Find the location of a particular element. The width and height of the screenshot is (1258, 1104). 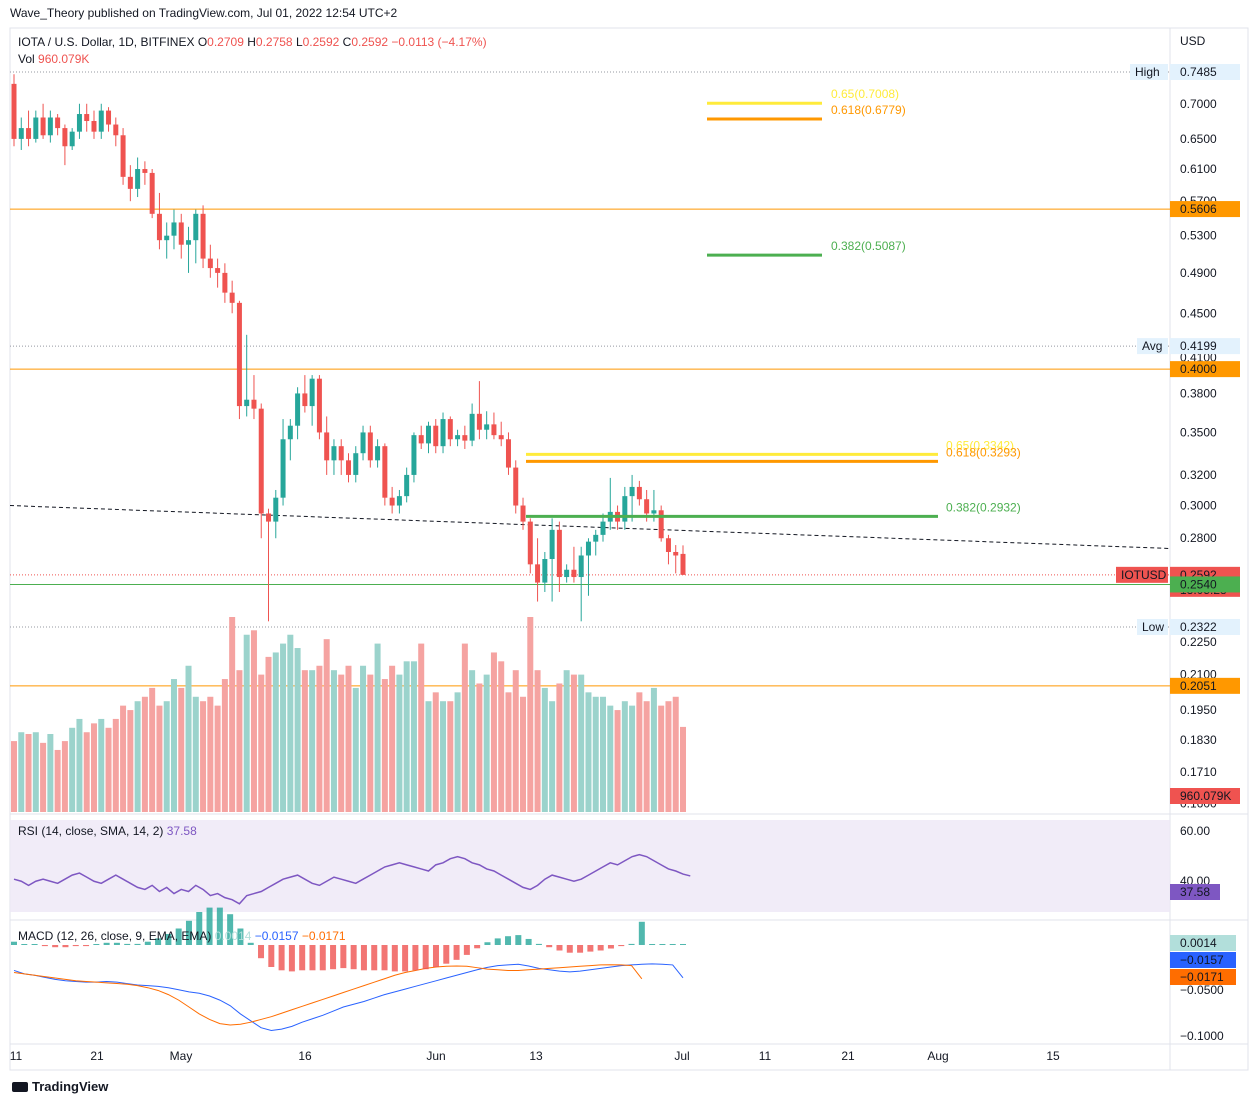

macd-tag-value: 0.0014 is located at coordinates (1198, 943).